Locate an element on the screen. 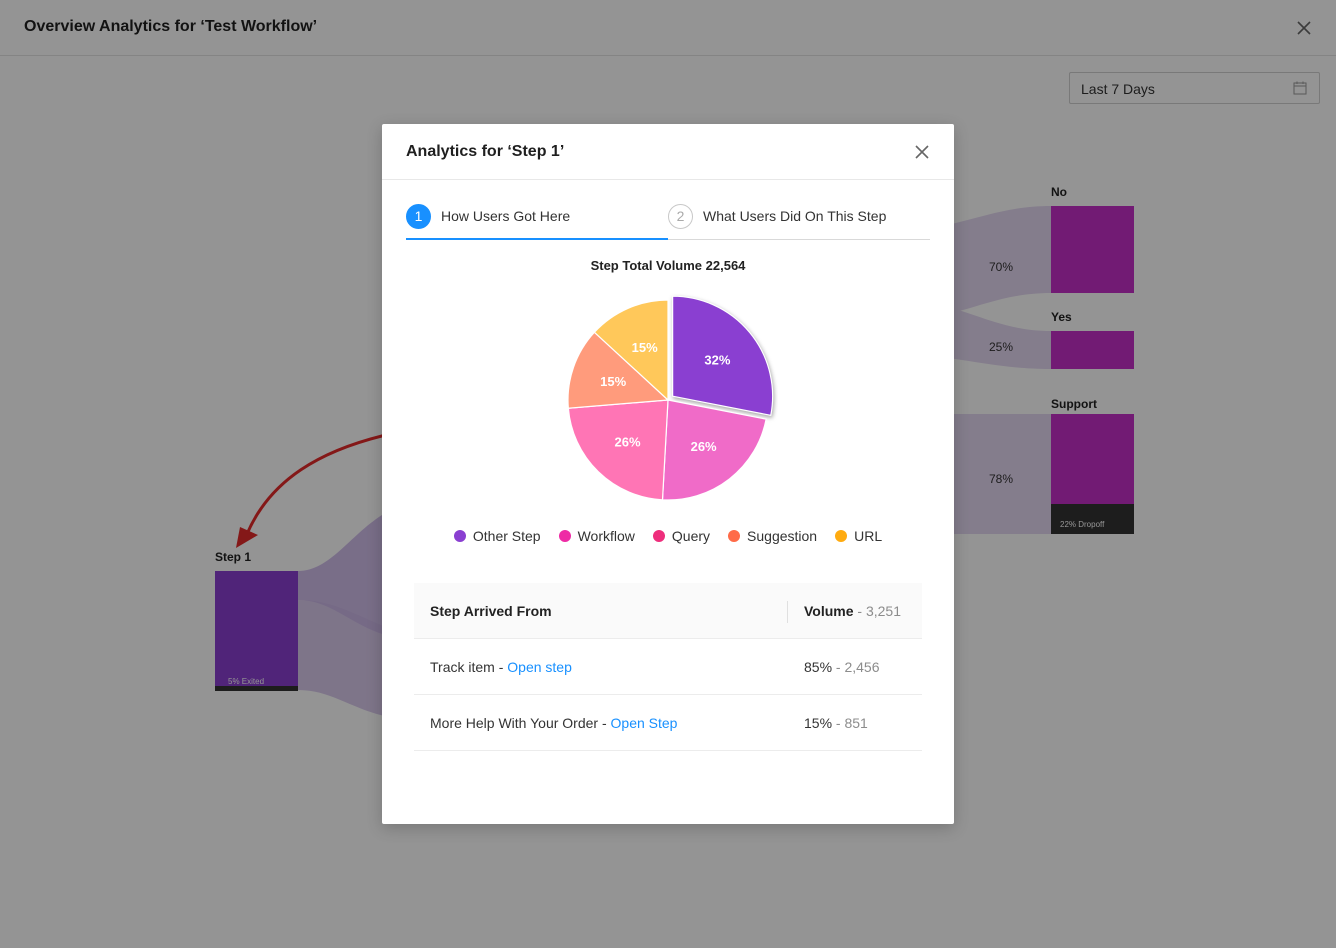  row-step-name: Track item - Open step is located at coordinates (501, 667).